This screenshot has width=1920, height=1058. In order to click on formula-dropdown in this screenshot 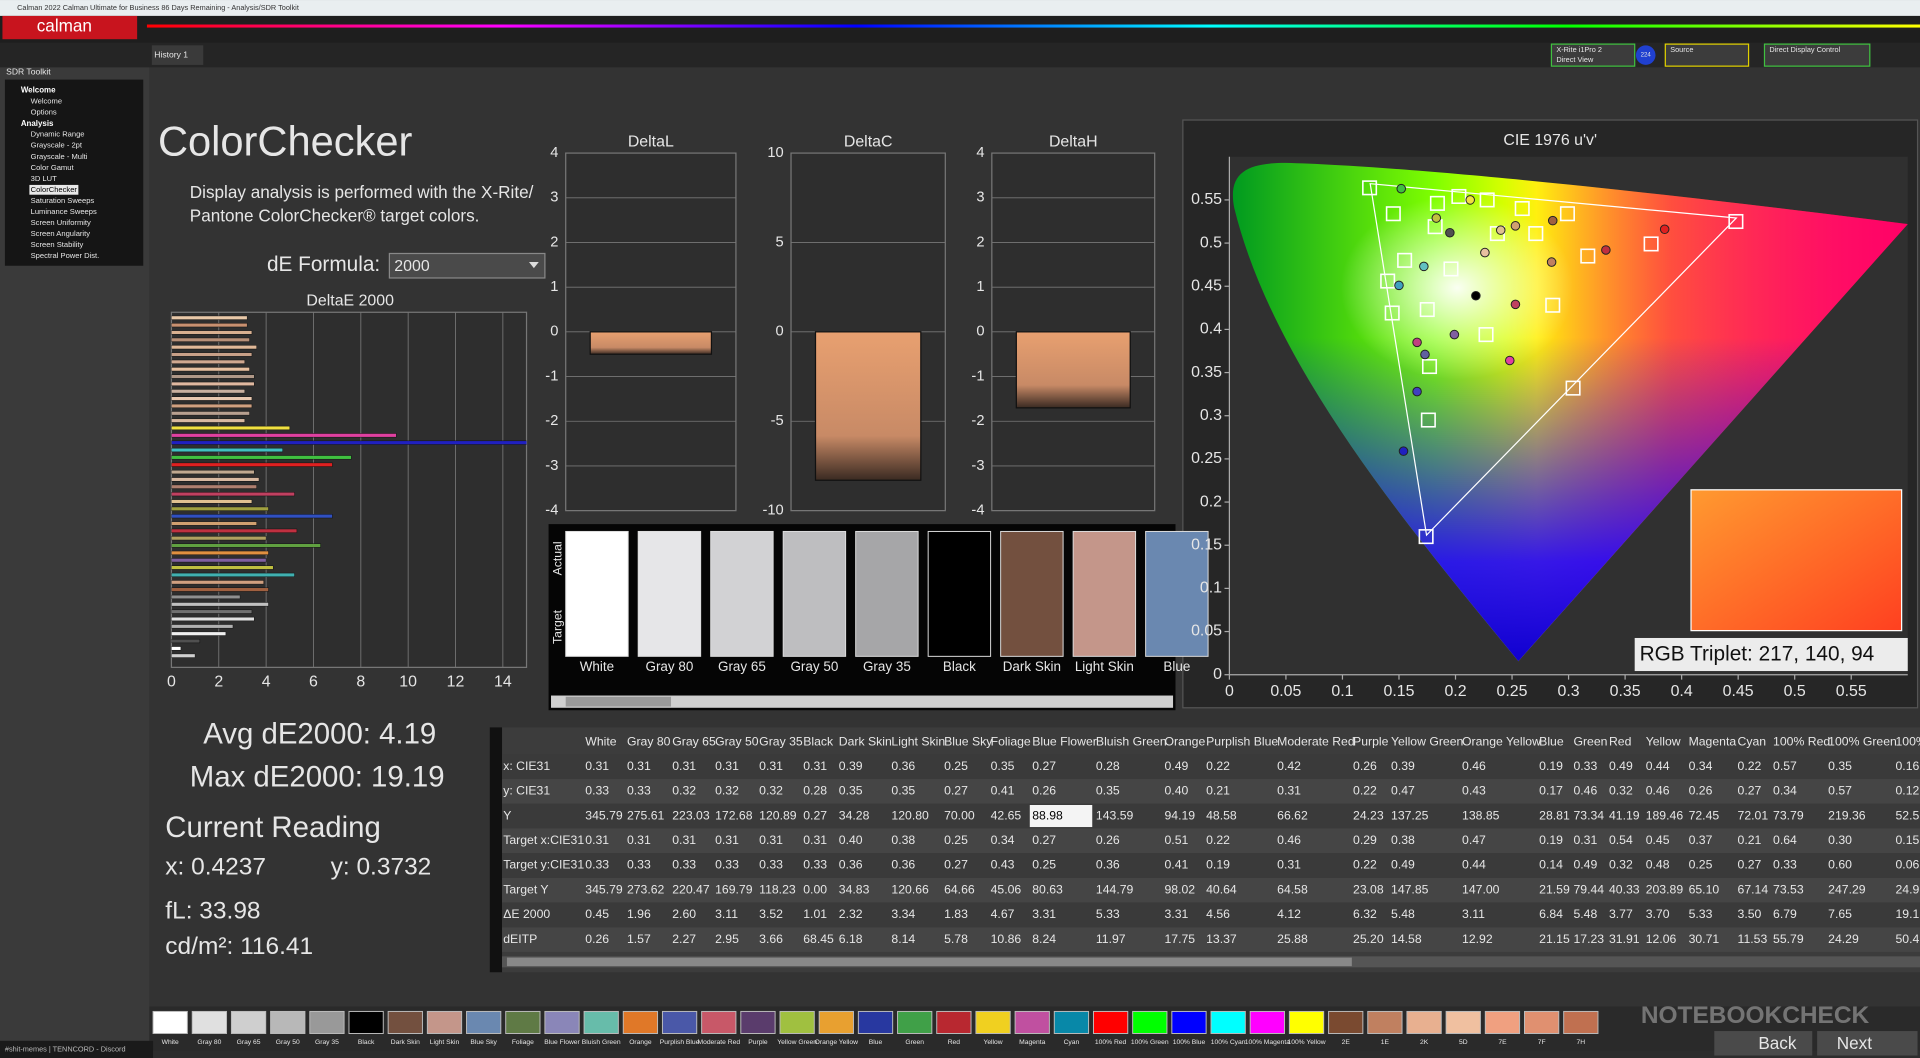, I will do `click(467, 265)`.